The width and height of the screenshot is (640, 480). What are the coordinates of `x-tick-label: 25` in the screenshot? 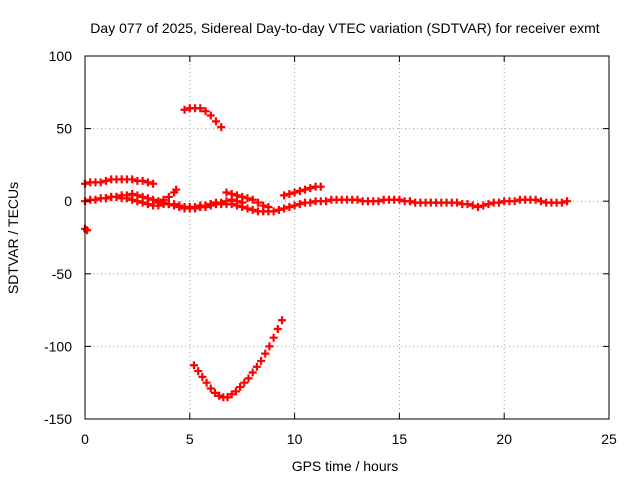 It's located at (609, 439).